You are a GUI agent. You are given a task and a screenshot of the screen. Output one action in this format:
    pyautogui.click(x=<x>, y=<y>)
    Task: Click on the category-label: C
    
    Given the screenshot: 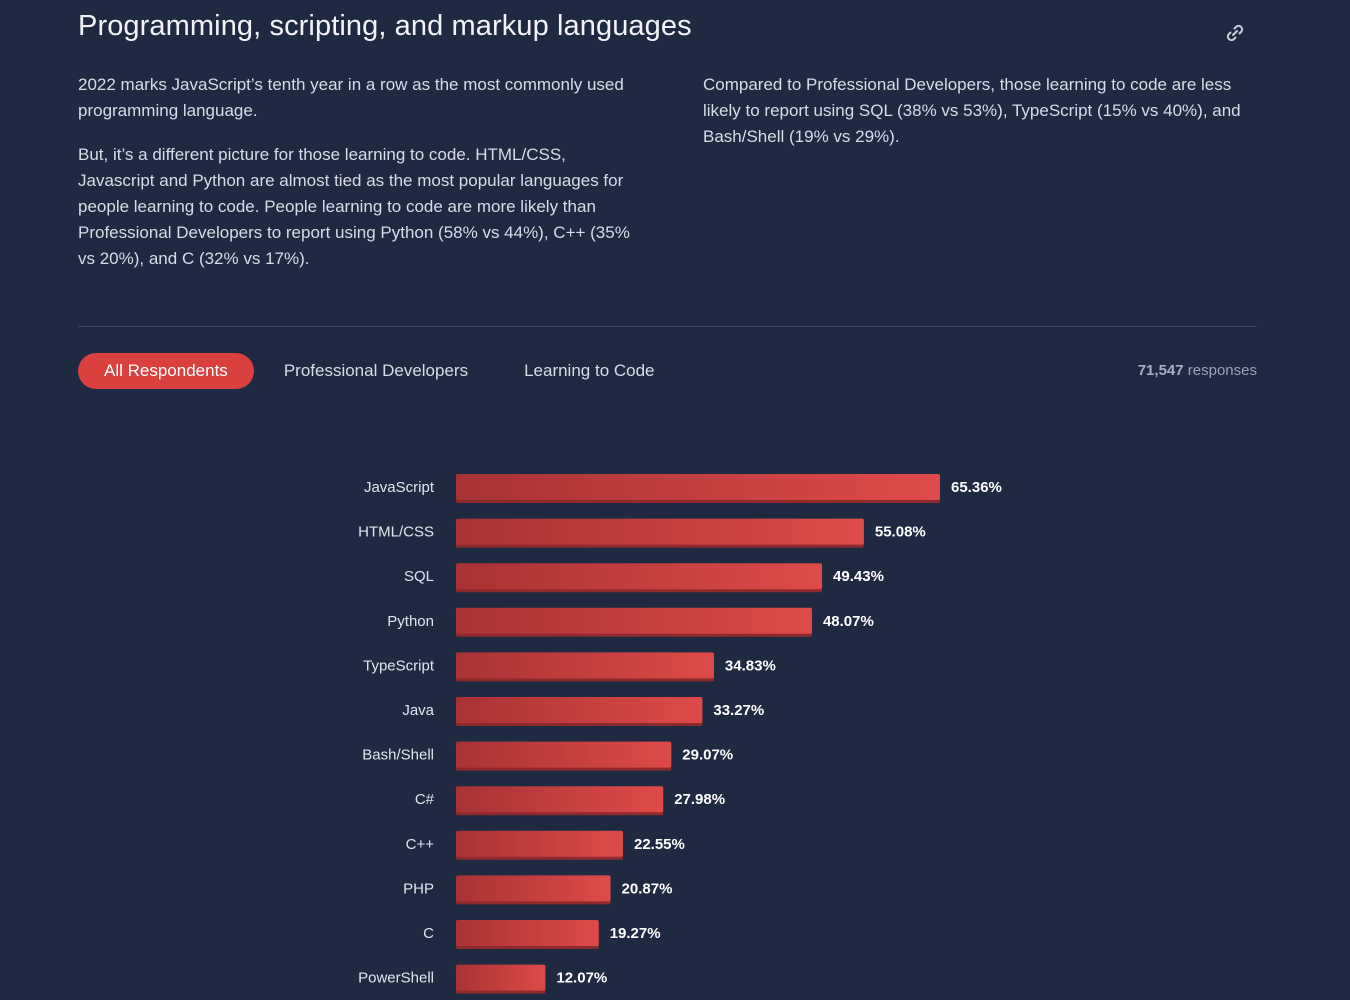 What is the action you would take?
    pyautogui.click(x=428, y=933)
    